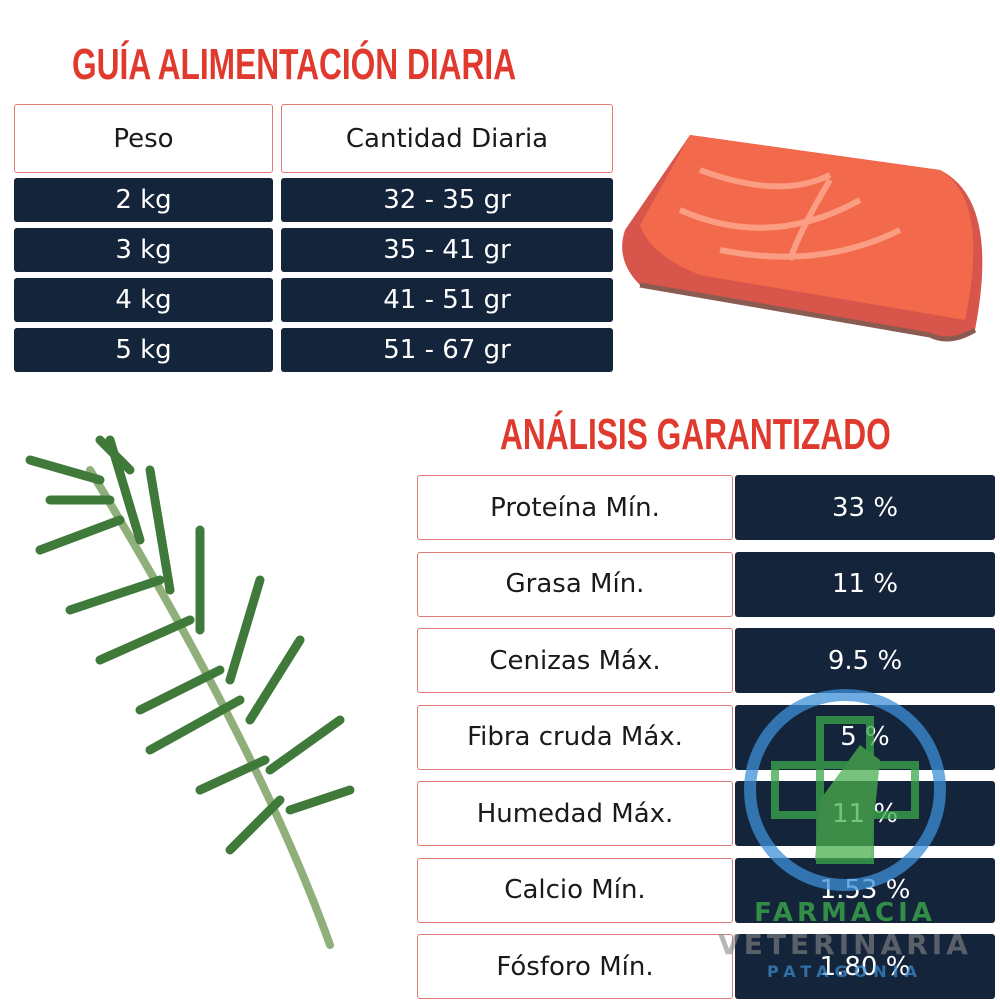 Image resolution: width=1000 pixels, height=1000 pixels. Describe the element at coordinates (575, 737) in the screenshot. I see `nutrient-label: Fibra cruda Máx.` at that location.